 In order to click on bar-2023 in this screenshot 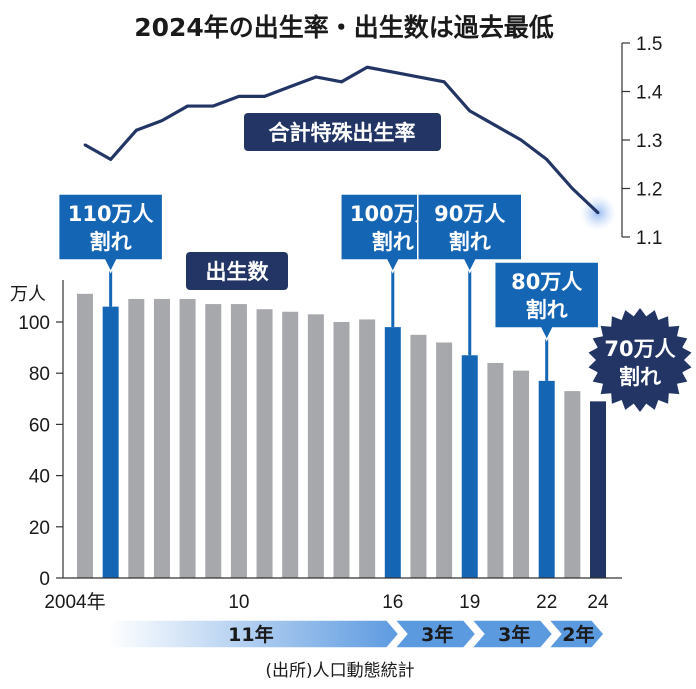, I will do `click(572, 484)`.